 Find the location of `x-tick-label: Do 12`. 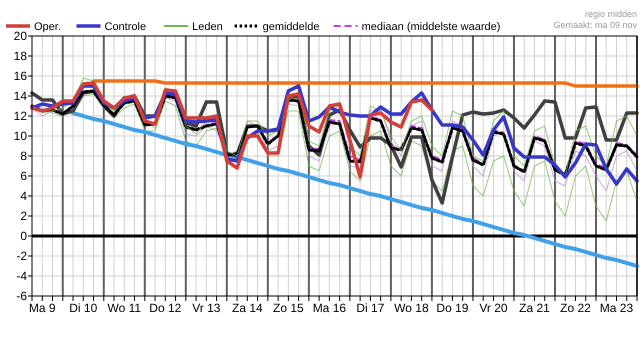

x-tick-label: Do 12 is located at coordinates (165, 308).